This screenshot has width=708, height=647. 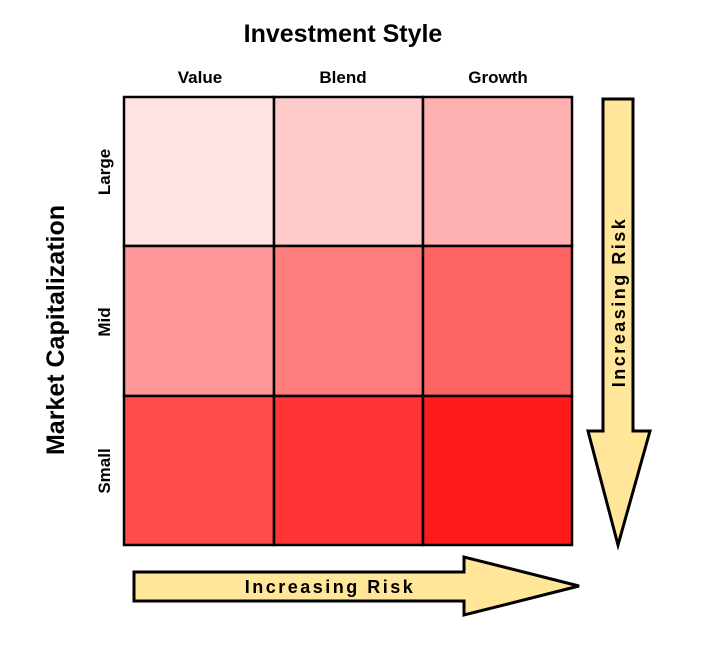 I want to click on vertical-risk-arrow, so click(x=619, y=324).